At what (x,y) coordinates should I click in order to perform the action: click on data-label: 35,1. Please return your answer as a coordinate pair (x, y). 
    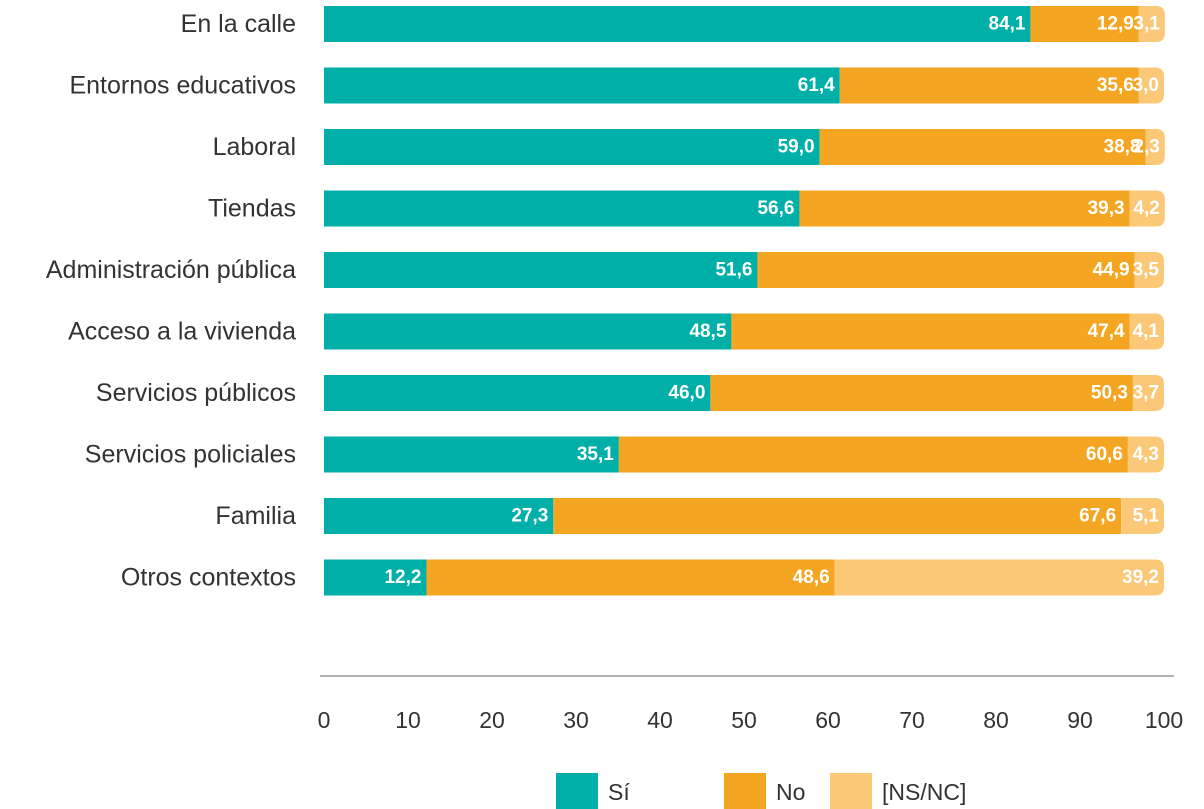
    Looking at the image, I should click on (595, 454).